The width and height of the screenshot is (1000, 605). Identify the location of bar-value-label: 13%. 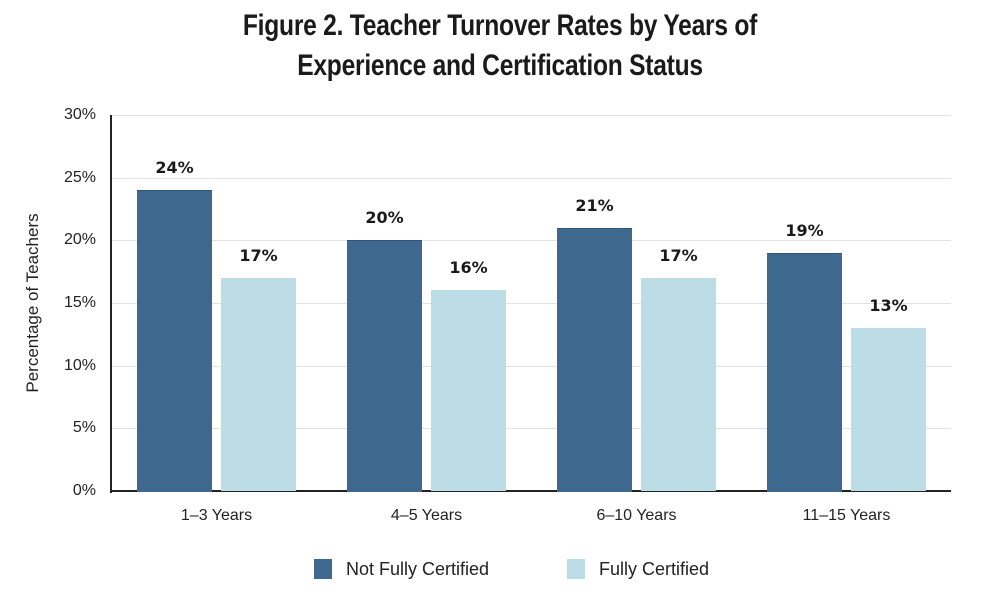
(888, 306).